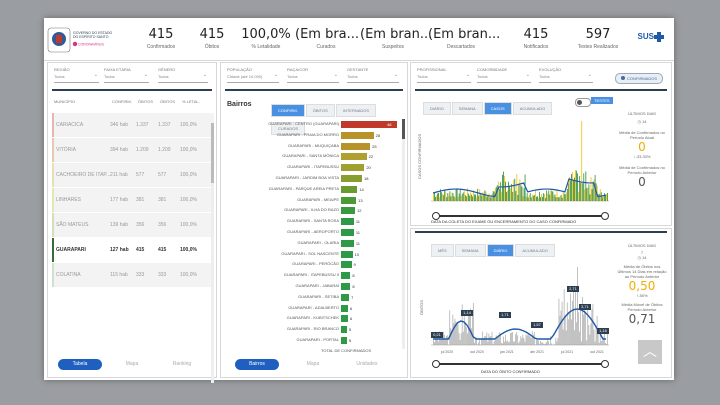  I want to click on table-row: GUARAPARI 127 hab 415 415 100,0%, so click(133, 250).